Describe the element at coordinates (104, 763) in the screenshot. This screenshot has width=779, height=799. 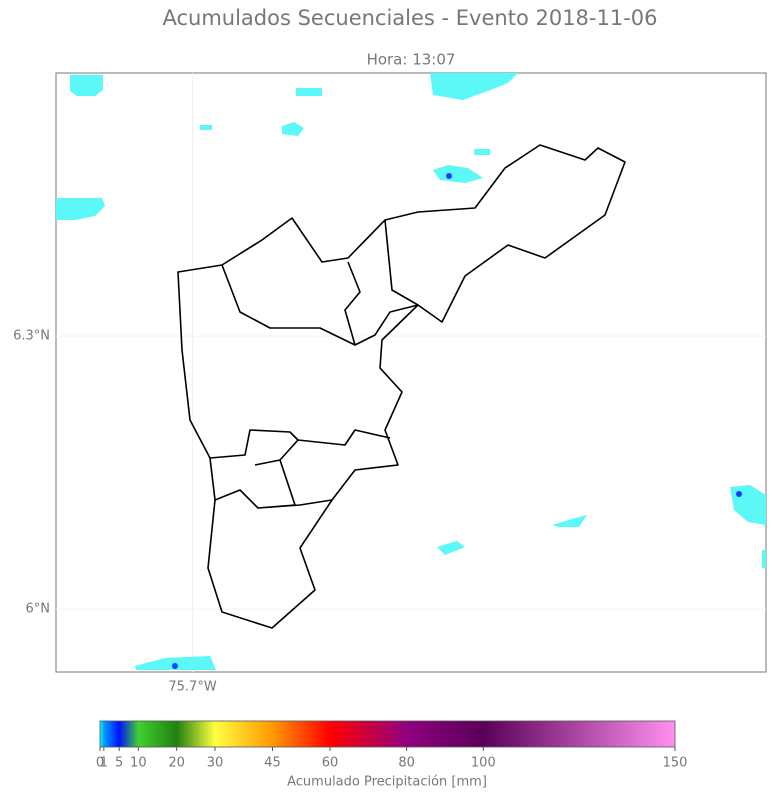
I see `colorbar-tick-label: 1` at that location.